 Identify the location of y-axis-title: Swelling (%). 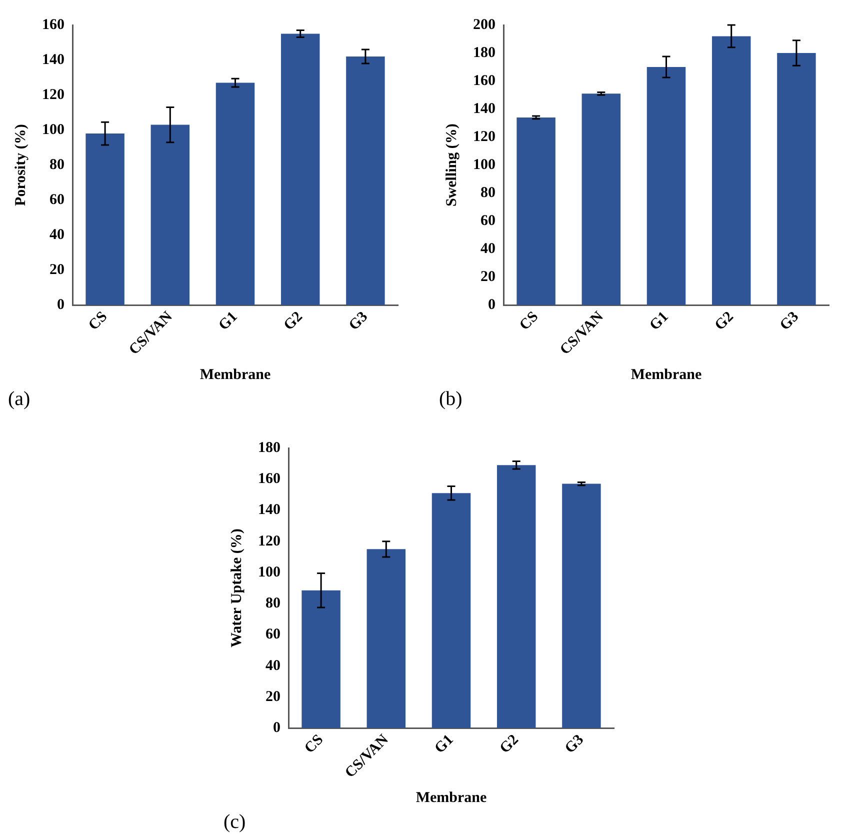
(452, 165).